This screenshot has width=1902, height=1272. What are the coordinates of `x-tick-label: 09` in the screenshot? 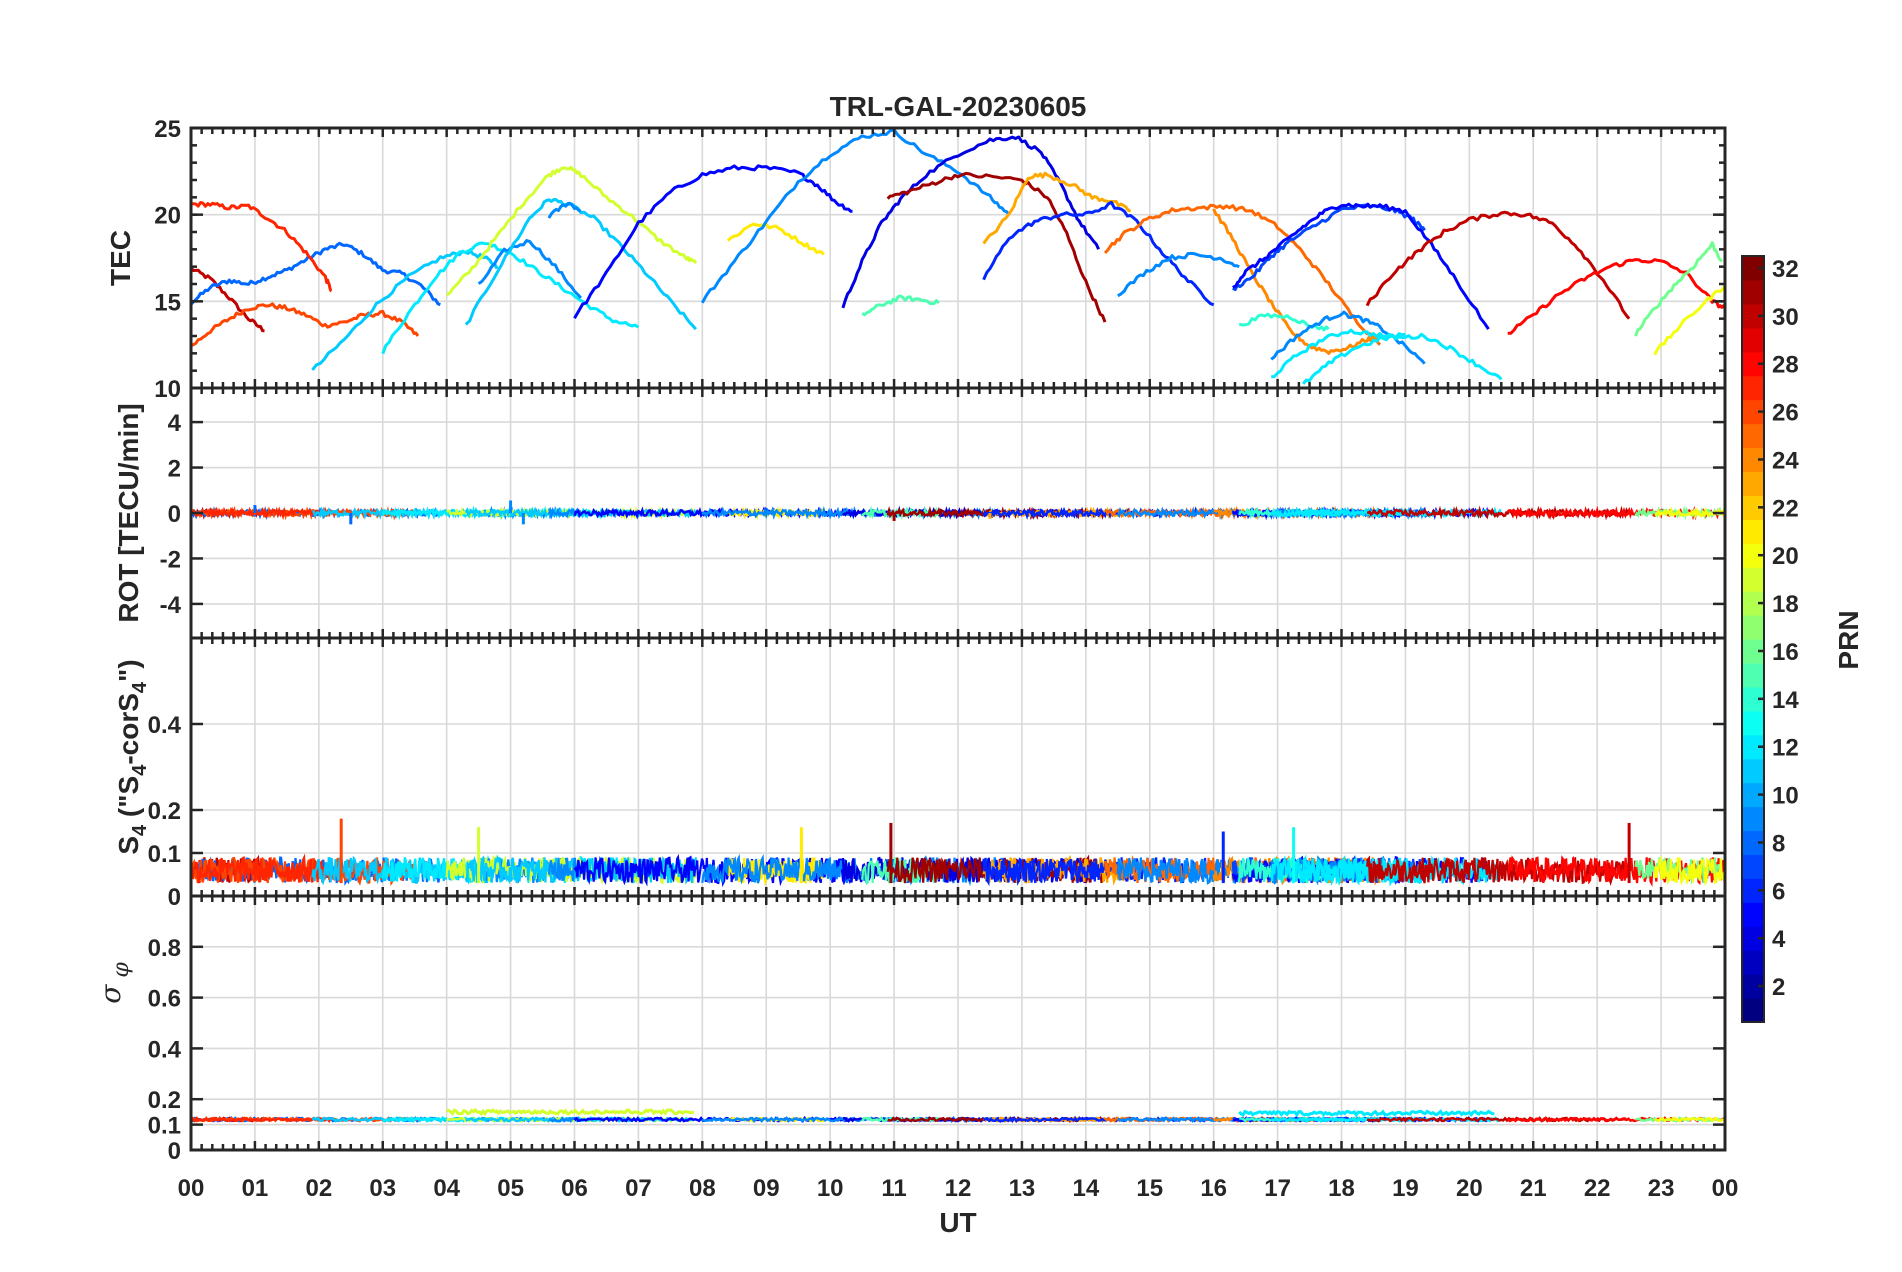 It's located at (766, 1188).